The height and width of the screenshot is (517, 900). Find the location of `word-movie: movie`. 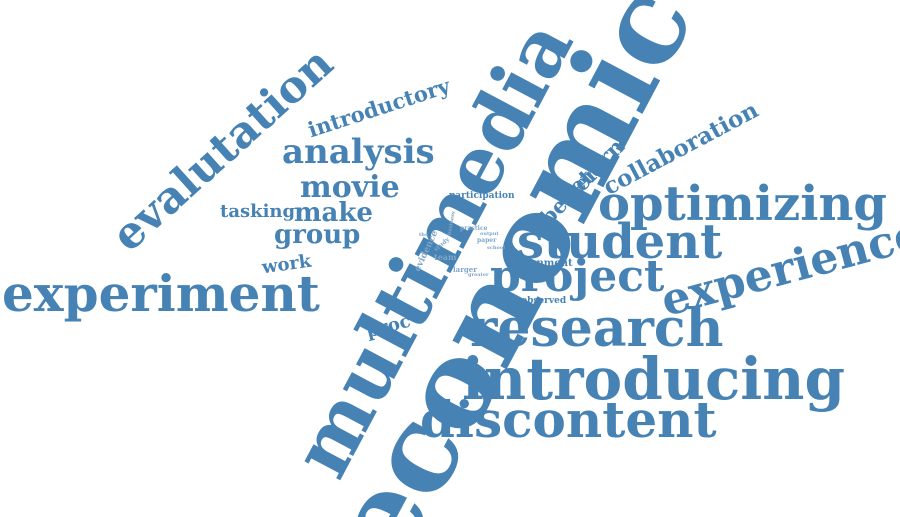

word-movie: movie is located at coordinates (350, 187).